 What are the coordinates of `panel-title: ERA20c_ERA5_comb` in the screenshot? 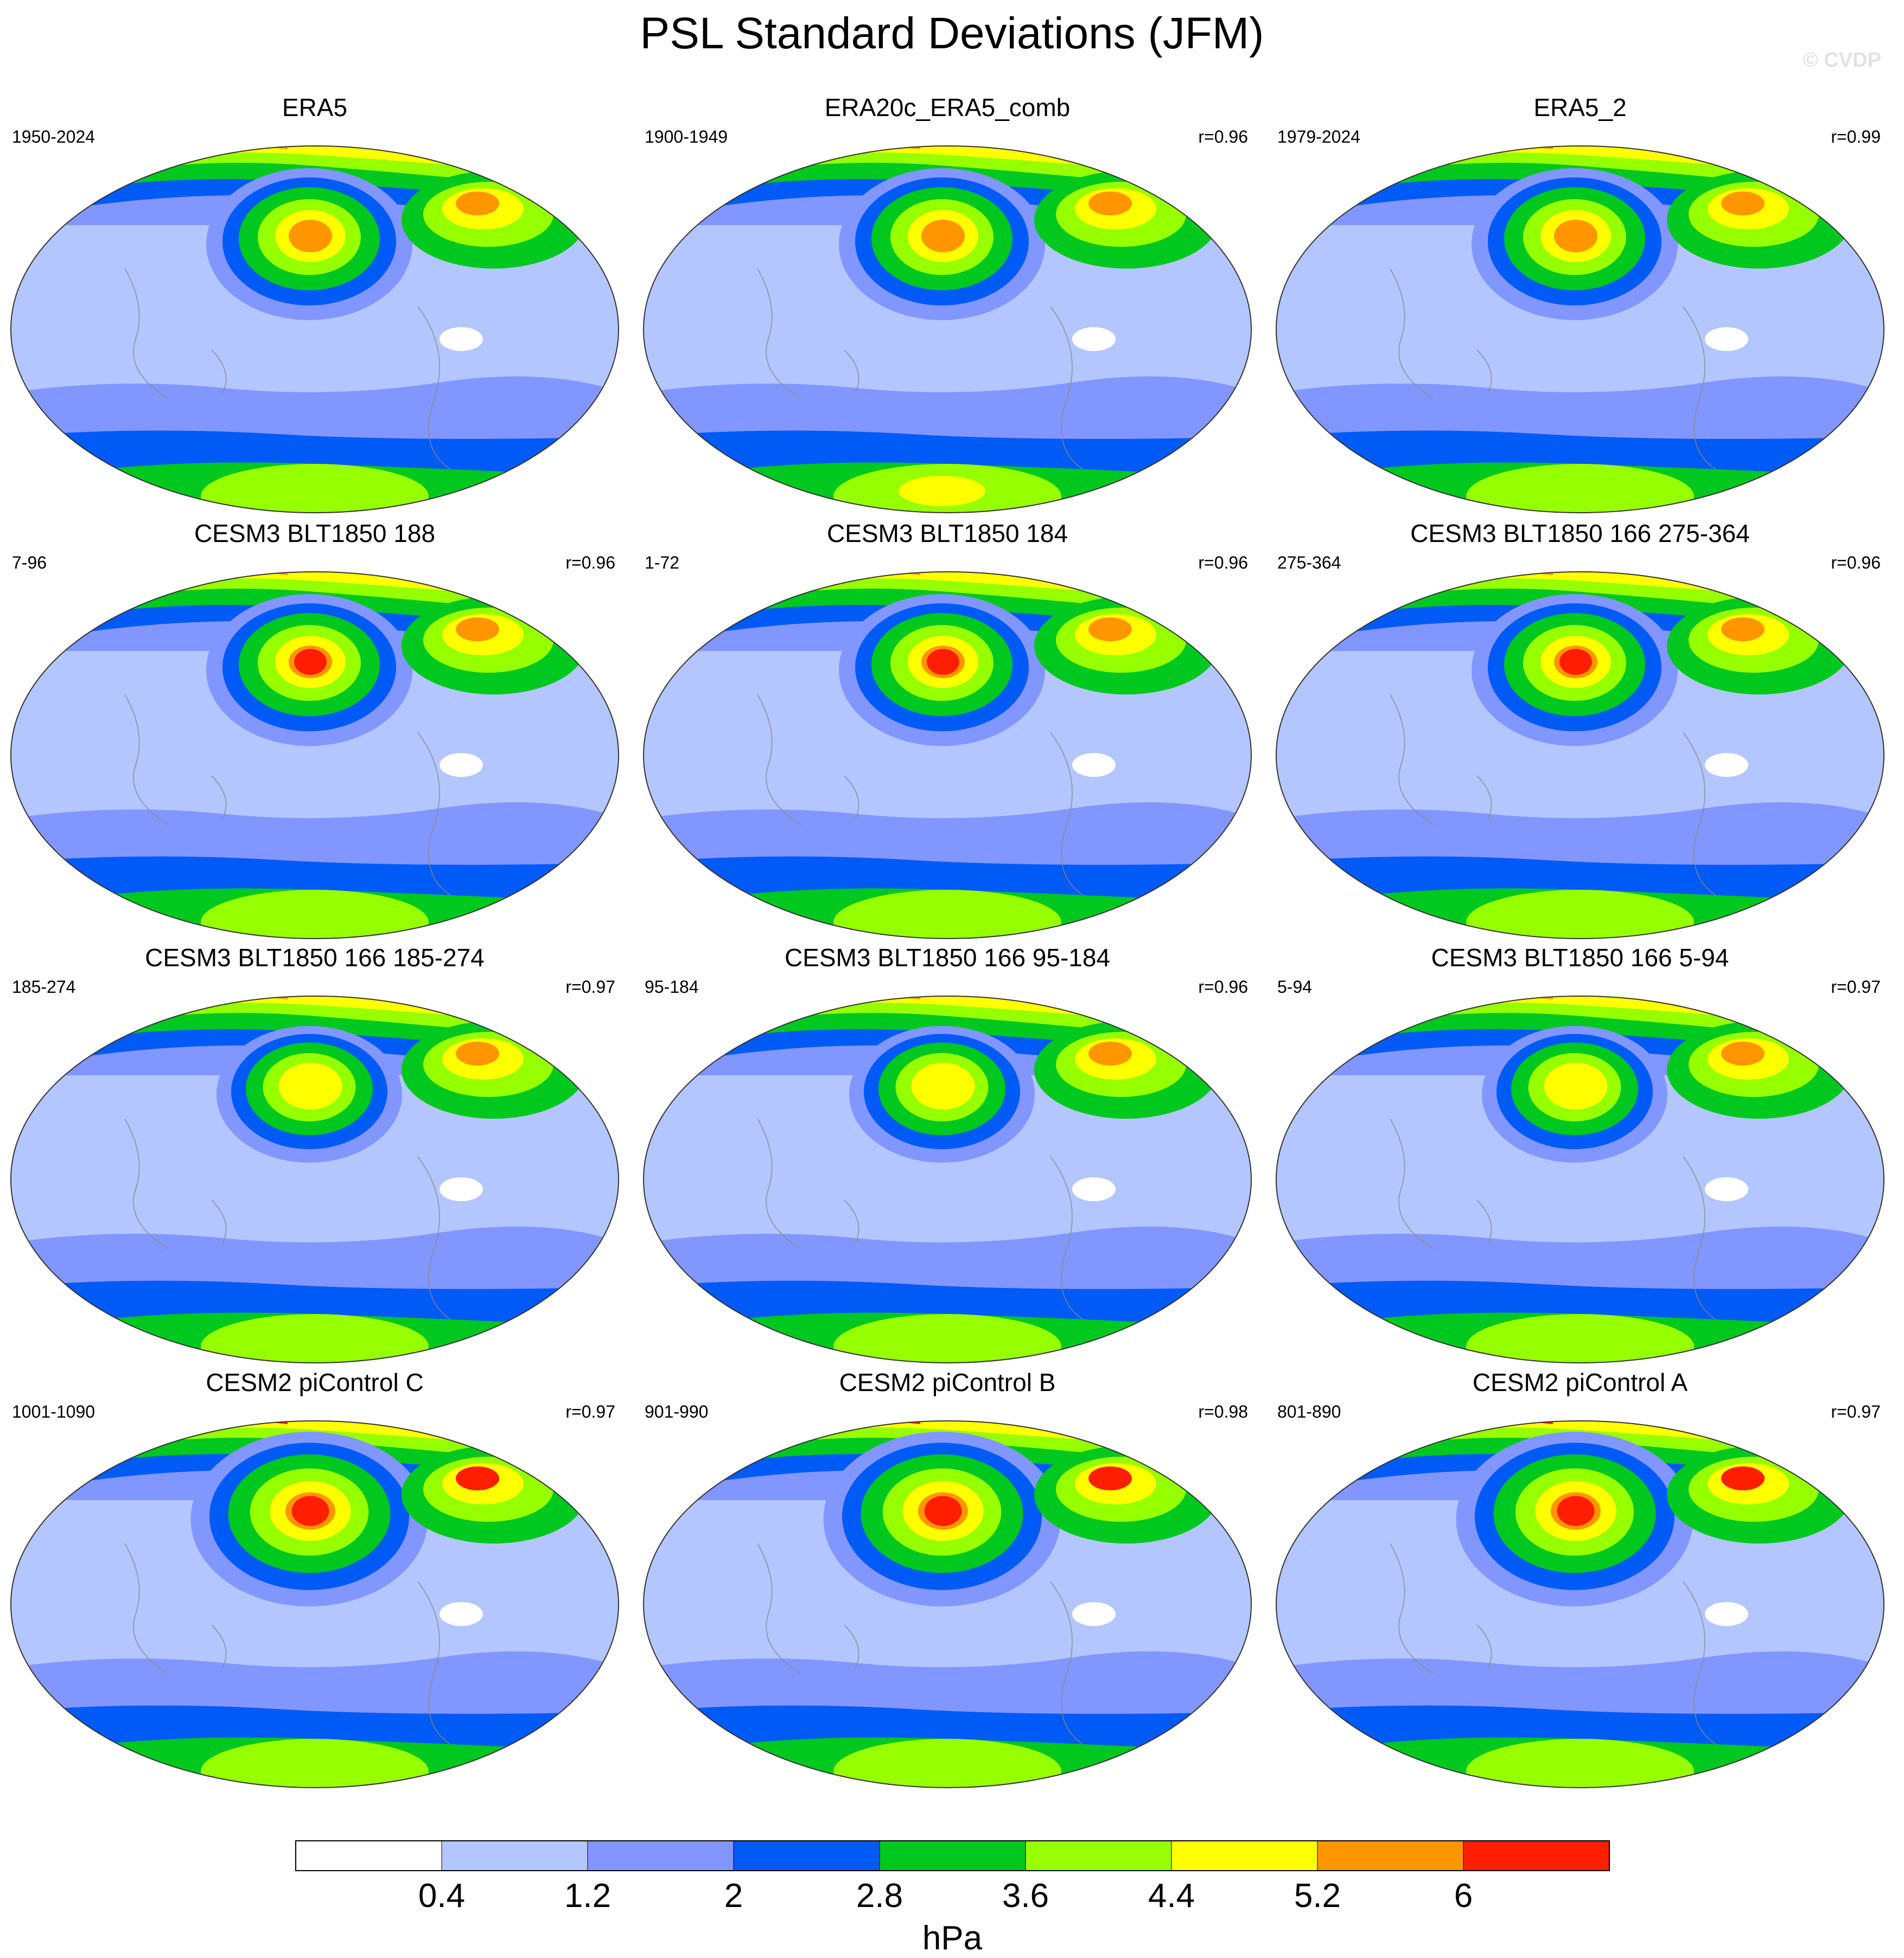 It's located at (947, 108).